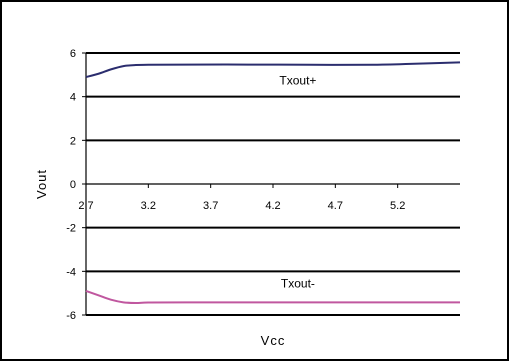 This screenshot has width=509, height=361. I want to click on y-tick-label: 6, so click(73, 54).